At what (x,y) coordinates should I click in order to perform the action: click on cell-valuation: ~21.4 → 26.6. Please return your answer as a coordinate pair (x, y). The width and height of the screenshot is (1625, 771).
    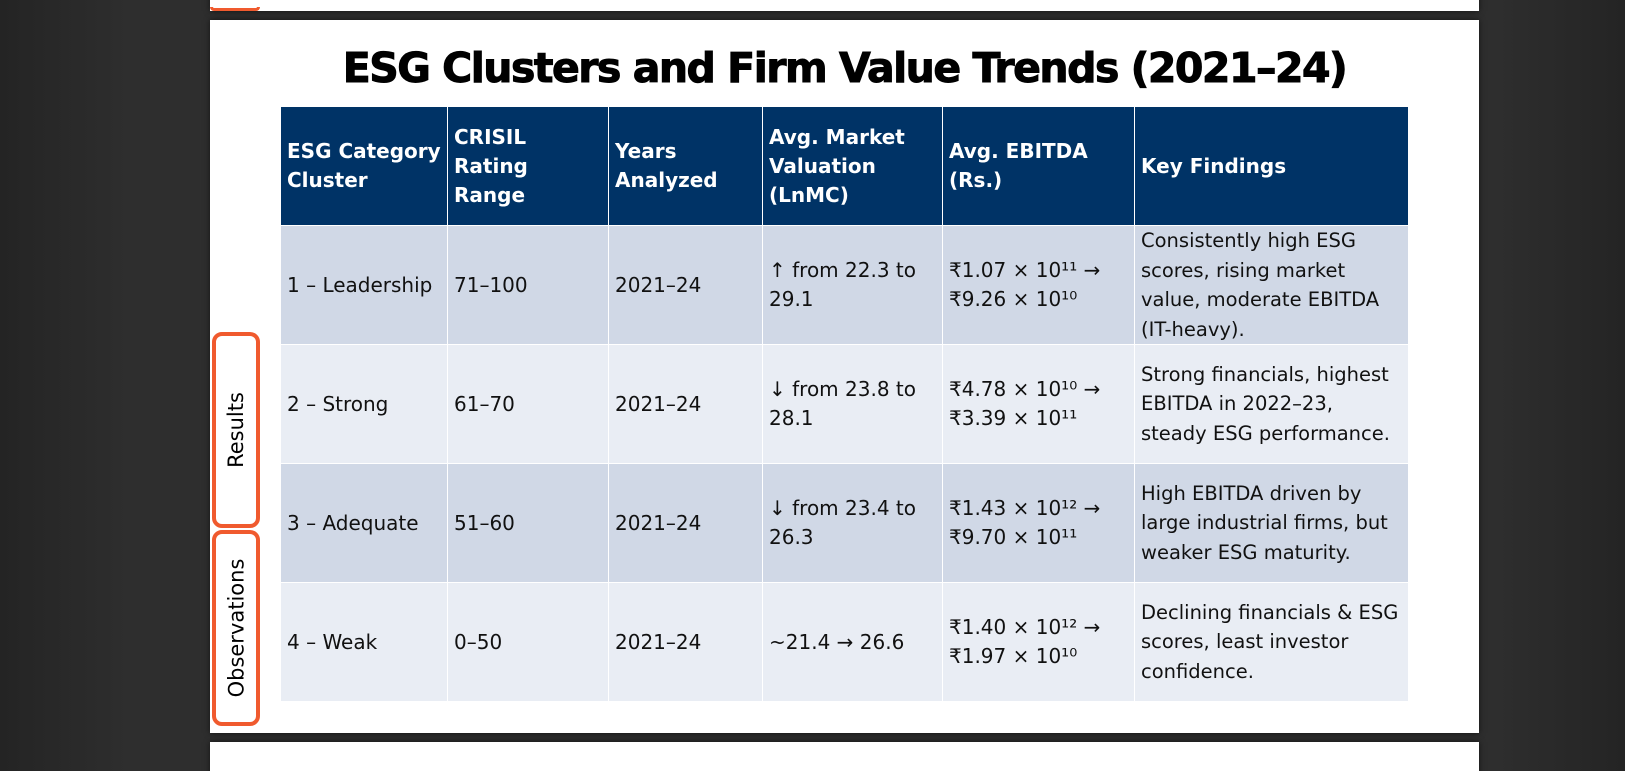
    Looking at the image, I should click on (852, 642).